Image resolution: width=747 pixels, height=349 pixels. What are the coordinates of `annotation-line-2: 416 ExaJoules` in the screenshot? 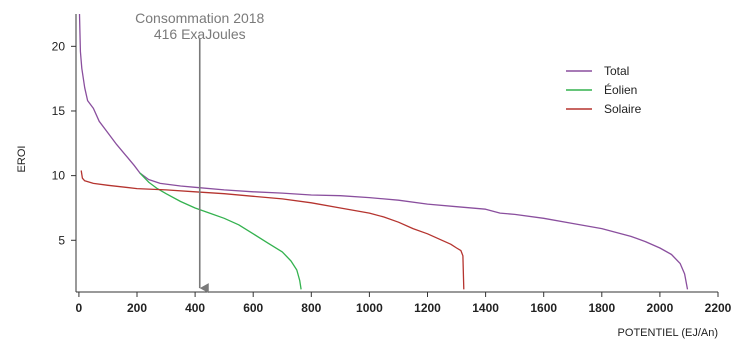 It's located at (200, 34).